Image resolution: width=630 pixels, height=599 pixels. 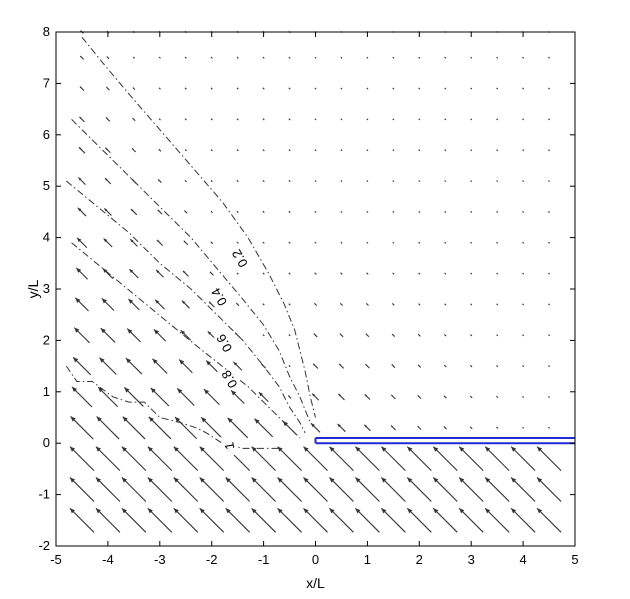 What do you see at coordinates (240, 258) in the screenshot?
I see `contour-label: 0.2` at bounding box center [240, 258].